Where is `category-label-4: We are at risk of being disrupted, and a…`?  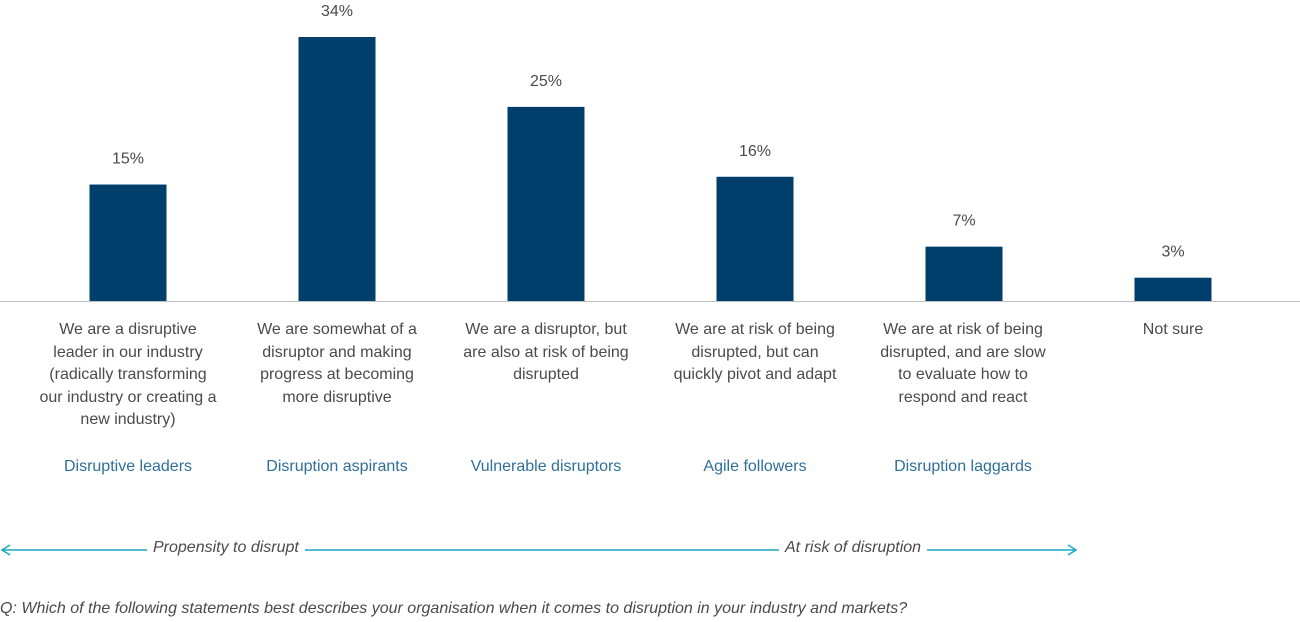 category-label-4: We are at risk of being disrupted, and a… is located at coordinates (963, 363).